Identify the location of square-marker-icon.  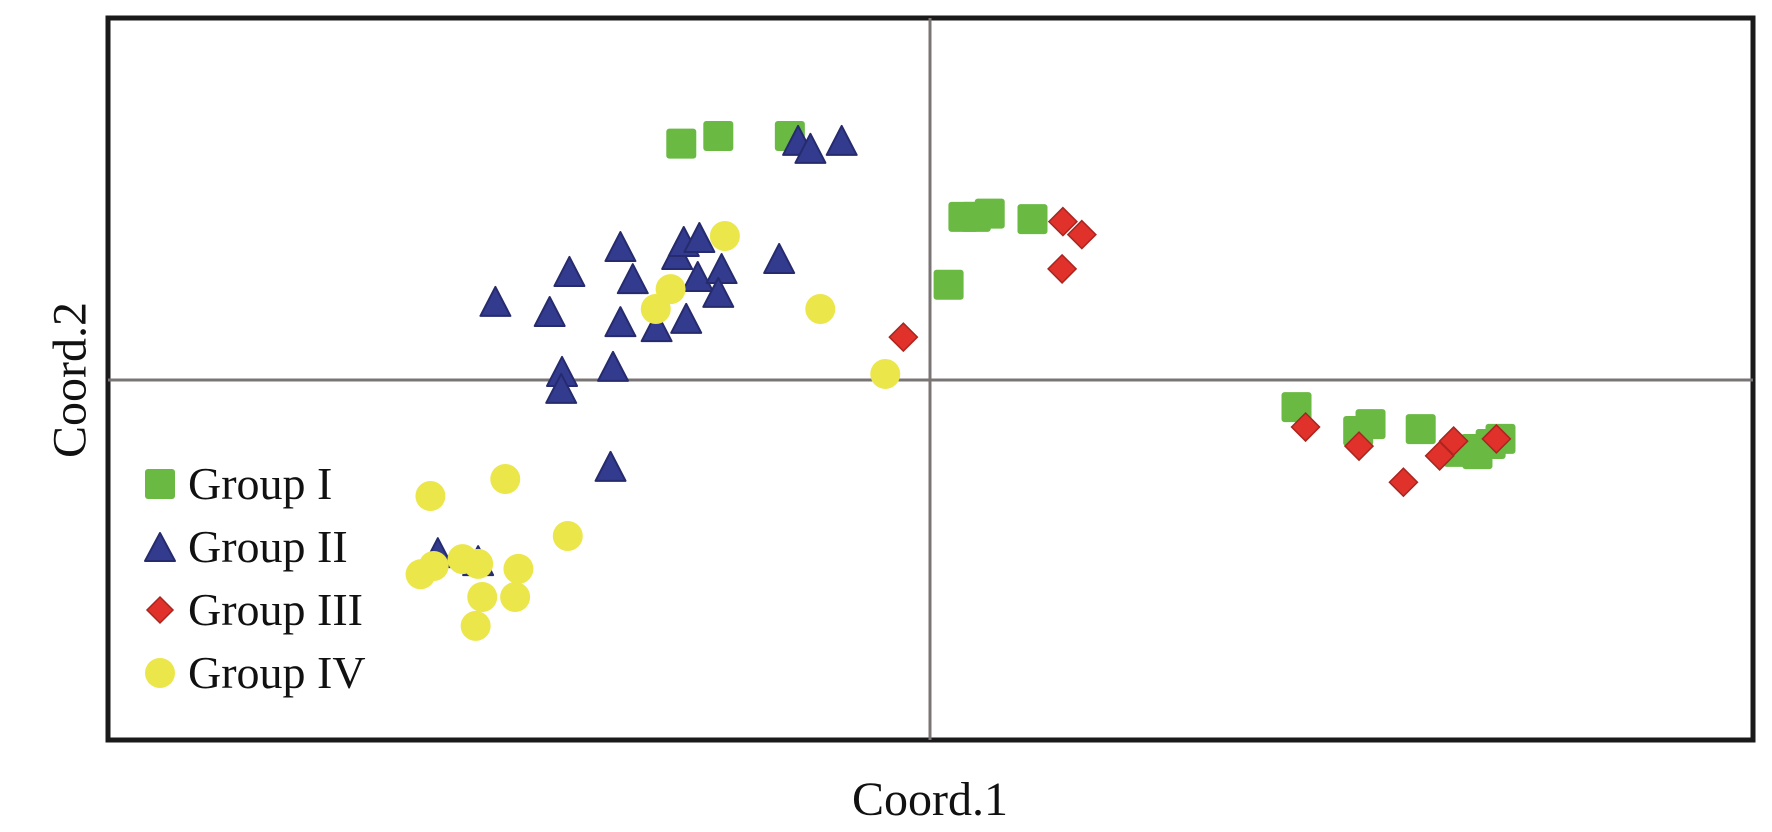
(160, 483).